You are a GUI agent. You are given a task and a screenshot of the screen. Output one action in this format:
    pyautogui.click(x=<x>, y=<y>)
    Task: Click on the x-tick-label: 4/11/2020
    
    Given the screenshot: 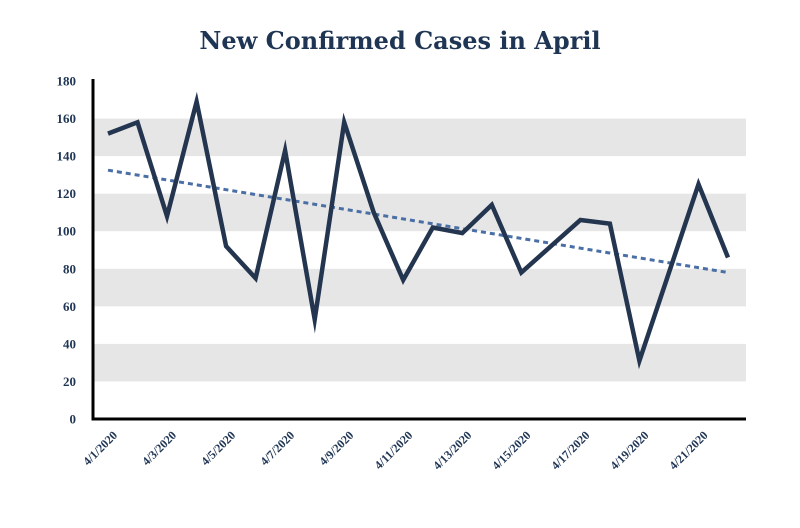 What is the action you would take?
    pyautogui.click(x=394, y=450)
    